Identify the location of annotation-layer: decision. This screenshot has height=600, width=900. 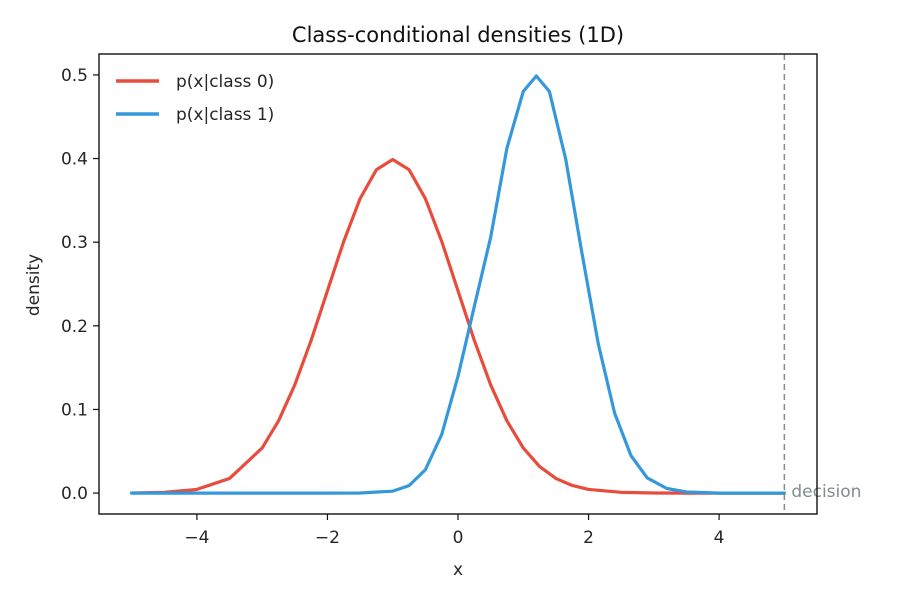
(822, 284).